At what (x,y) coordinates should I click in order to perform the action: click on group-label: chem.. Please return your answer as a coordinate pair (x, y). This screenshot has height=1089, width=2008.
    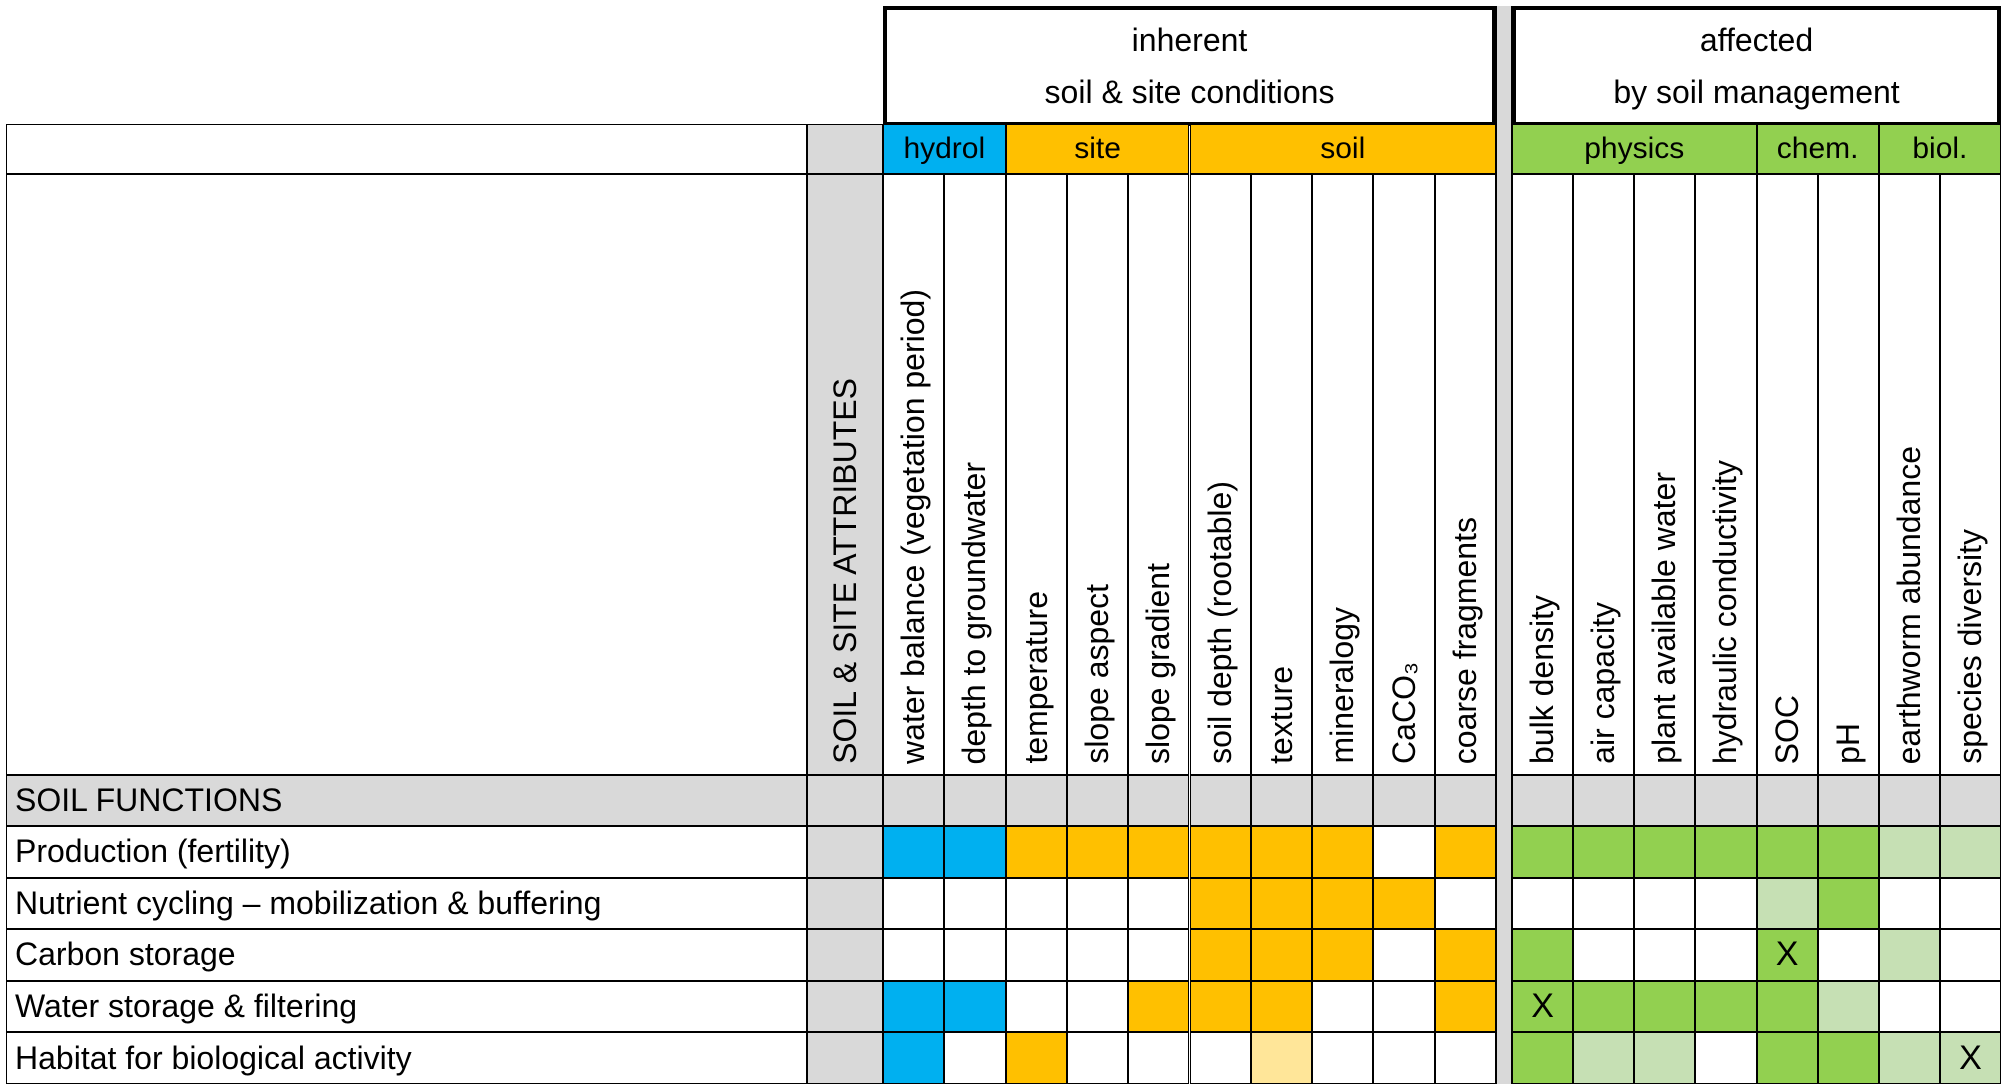
    Looking at the image, I should click on (1817, 148).